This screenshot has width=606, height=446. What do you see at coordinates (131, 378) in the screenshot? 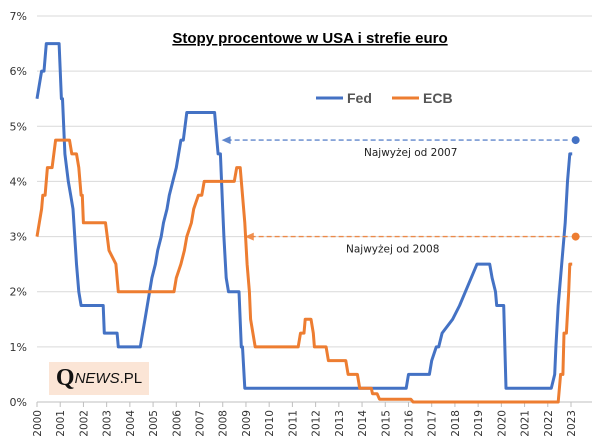
I see `logo-pl: .PL` at bounding box center [131, 378].